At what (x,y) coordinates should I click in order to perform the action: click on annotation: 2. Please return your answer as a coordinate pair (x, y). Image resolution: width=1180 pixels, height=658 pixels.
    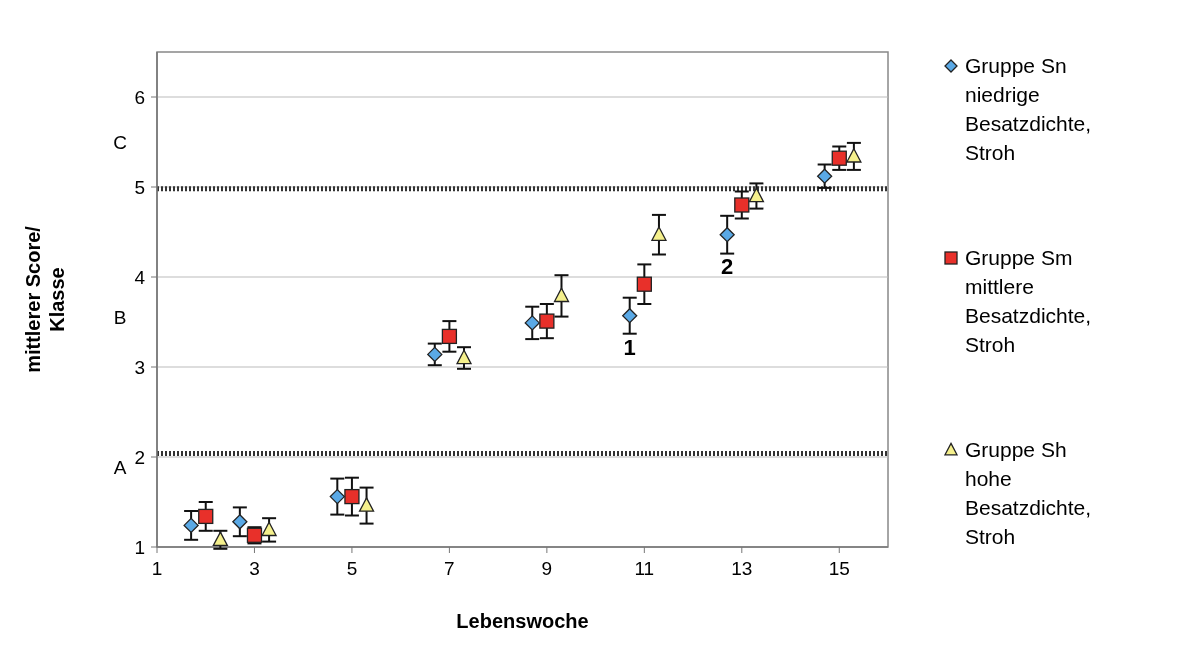
    Looking at the image, I should click on (727, 267).